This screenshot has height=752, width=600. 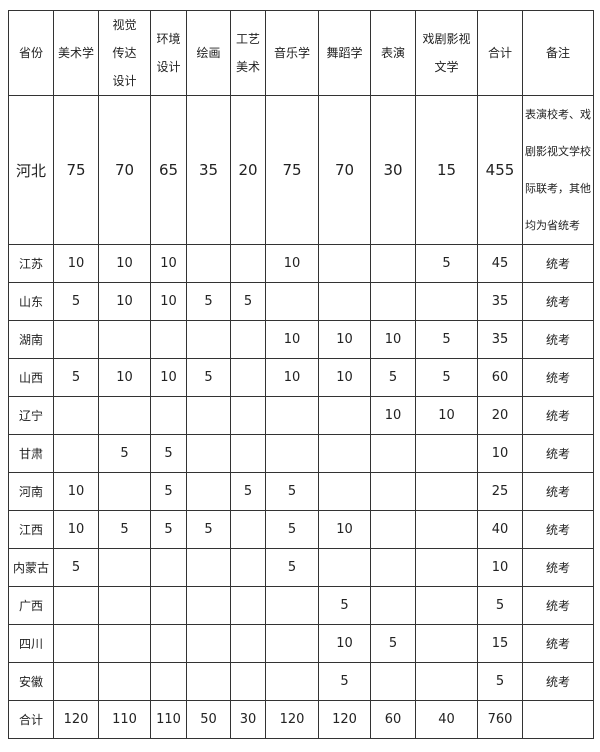 I want to click on value-cell: 30, so click(x=393, y=170).